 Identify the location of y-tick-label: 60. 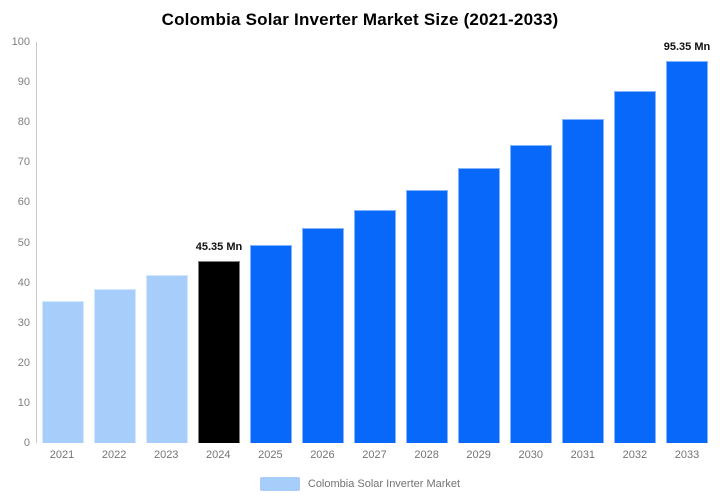
(23, 202).